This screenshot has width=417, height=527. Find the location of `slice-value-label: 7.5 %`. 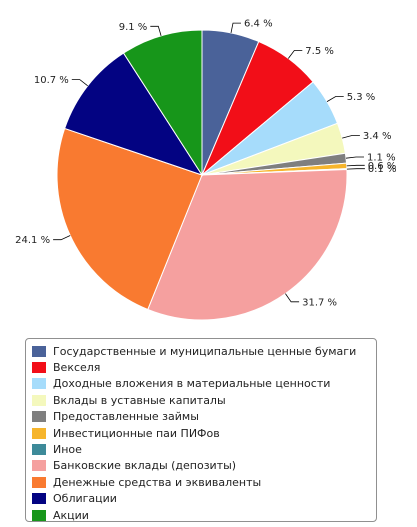

slice-value-label: 7.5 % is located at coordinates (319, 51).